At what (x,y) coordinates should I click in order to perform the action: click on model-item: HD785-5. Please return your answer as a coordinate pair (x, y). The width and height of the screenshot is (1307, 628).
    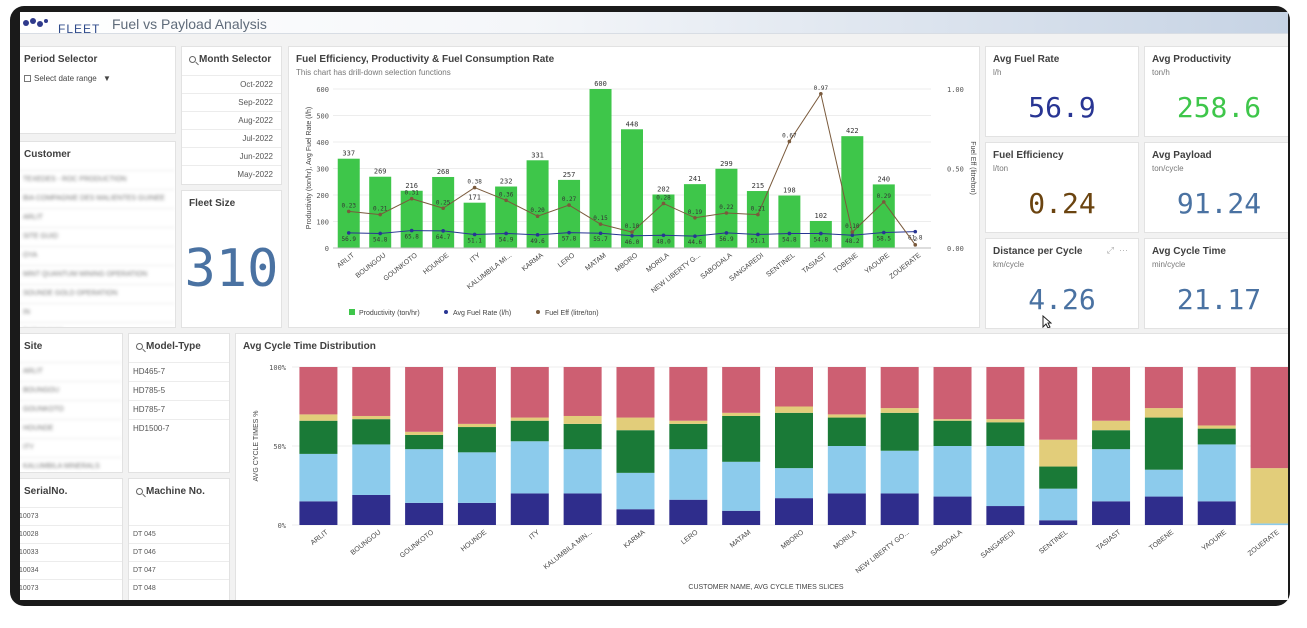
    Looking at the image, I should click on (179, 390).